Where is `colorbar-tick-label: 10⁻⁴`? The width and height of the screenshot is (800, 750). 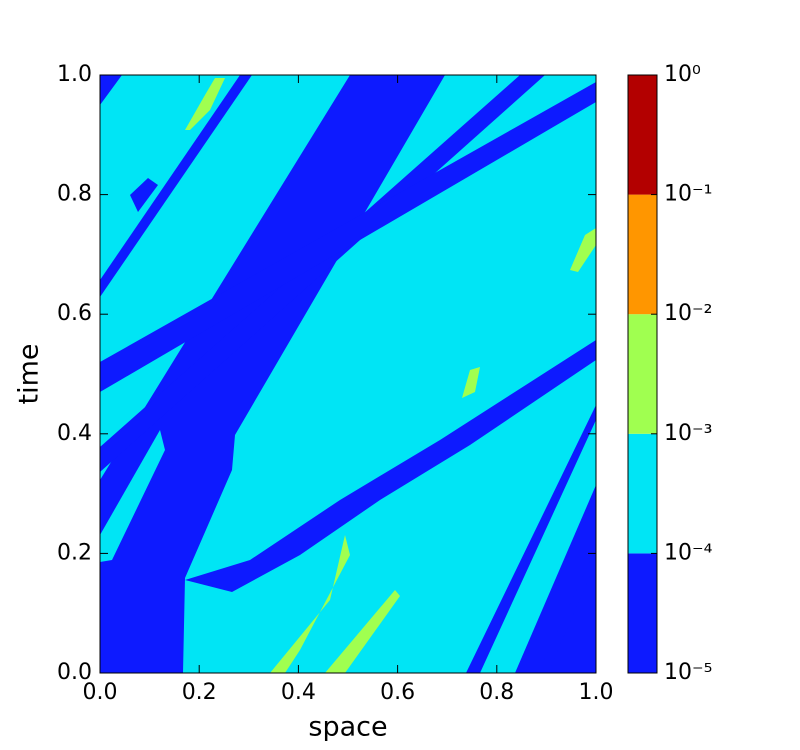
colorbar-tick-label: 10⁻⁴ is located at coordinates (688, 552).